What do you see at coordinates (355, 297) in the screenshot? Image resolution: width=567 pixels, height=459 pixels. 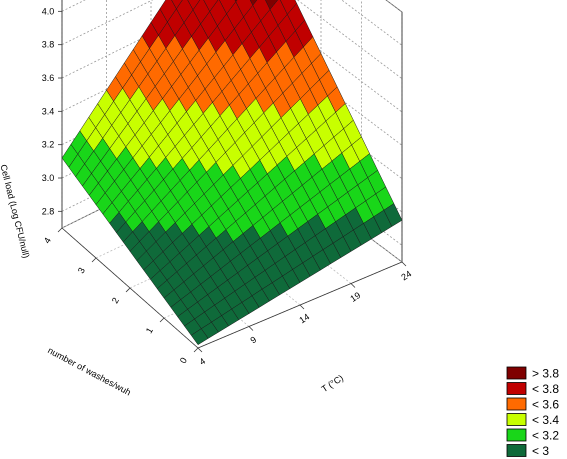 I see `x-tick-label: 19` at bounding box center [355, 297].